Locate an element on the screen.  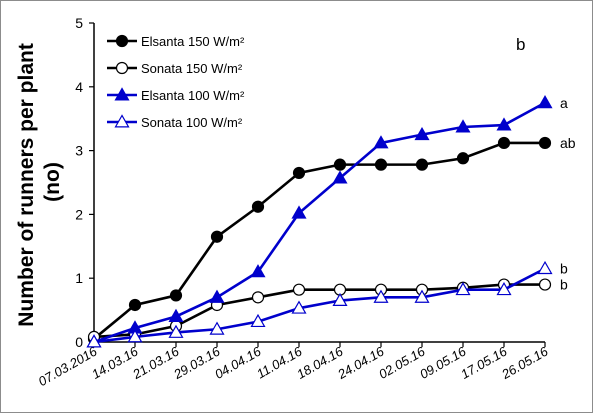
y-tick-label: 5 is located at coordinates (79, 23).